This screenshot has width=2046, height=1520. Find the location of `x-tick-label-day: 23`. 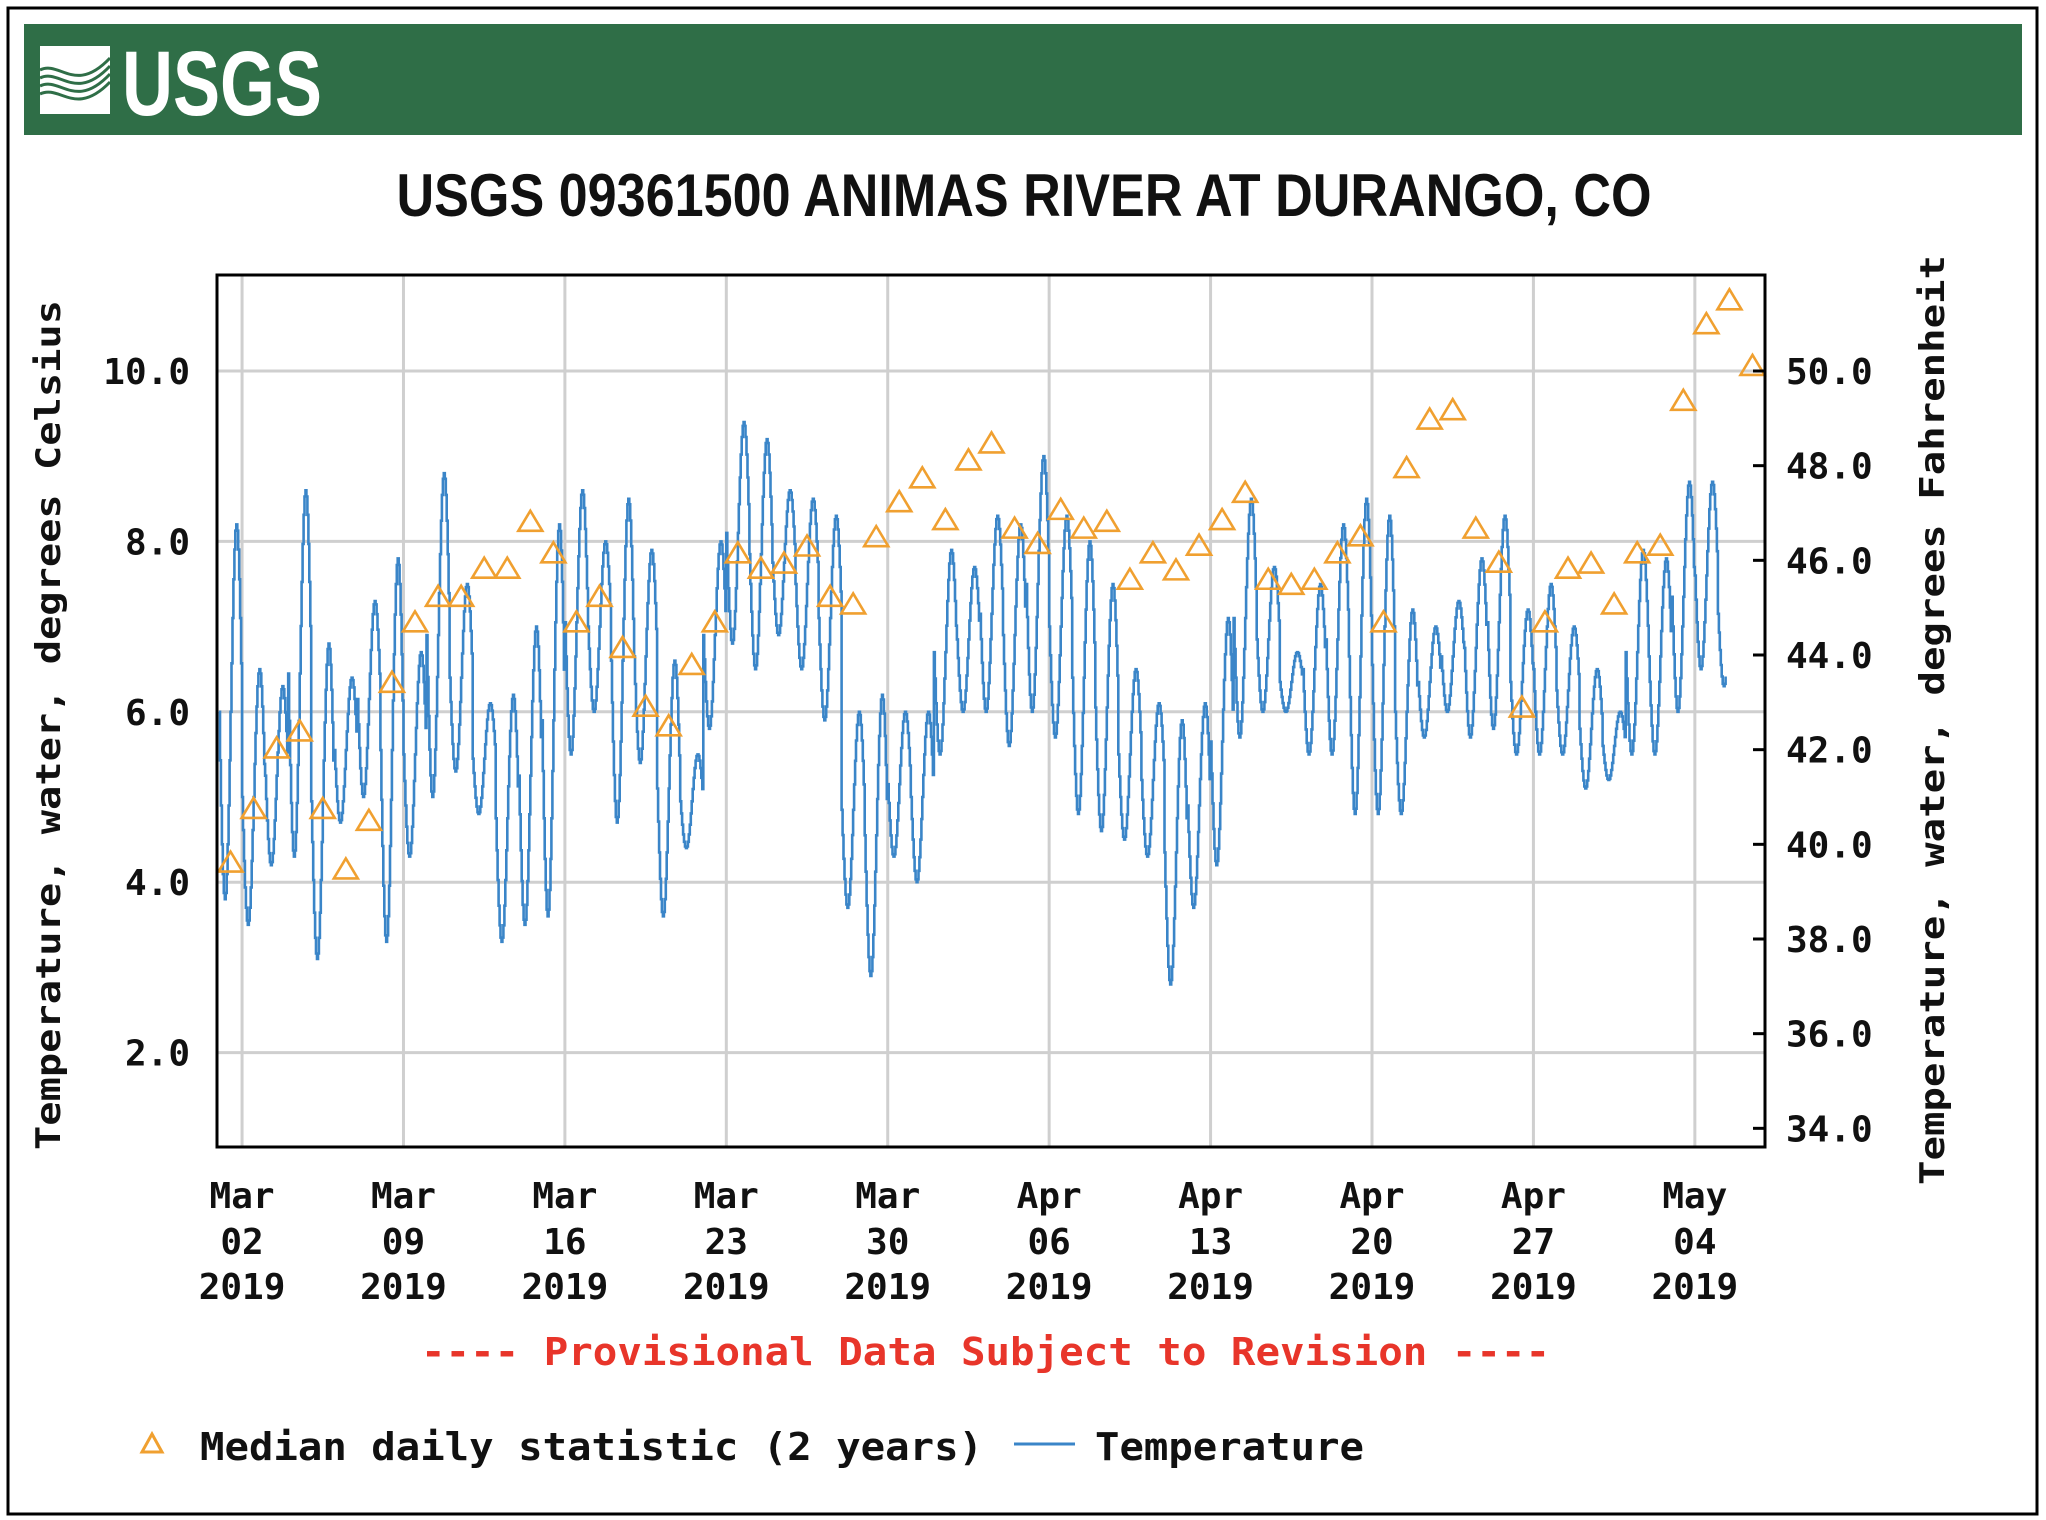

x-tick-label-day: 23 is located at coordinates (726, 1242).